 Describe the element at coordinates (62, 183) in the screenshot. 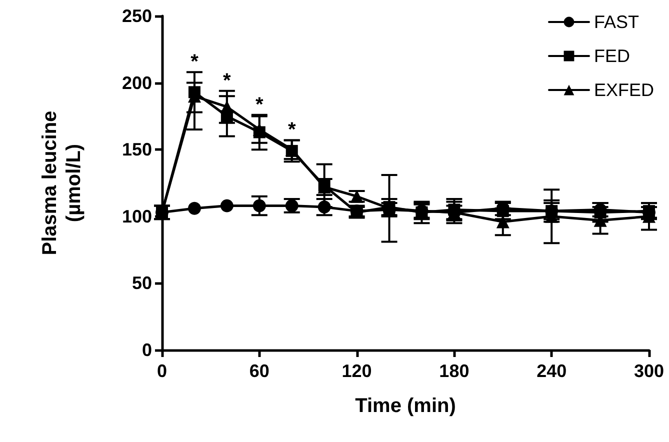

I see `y-axis-title: Plasma leucine (µmol/L)` at that location.